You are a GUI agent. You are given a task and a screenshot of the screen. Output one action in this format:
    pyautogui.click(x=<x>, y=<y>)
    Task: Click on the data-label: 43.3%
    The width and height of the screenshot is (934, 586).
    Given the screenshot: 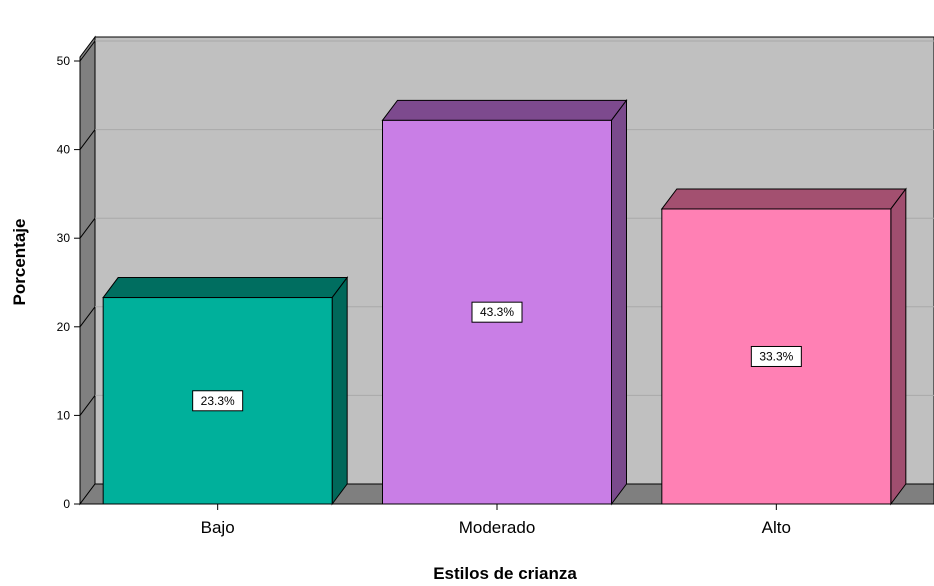 What is the action you would take?
    pyautogui.click(x=497, y=312)
    